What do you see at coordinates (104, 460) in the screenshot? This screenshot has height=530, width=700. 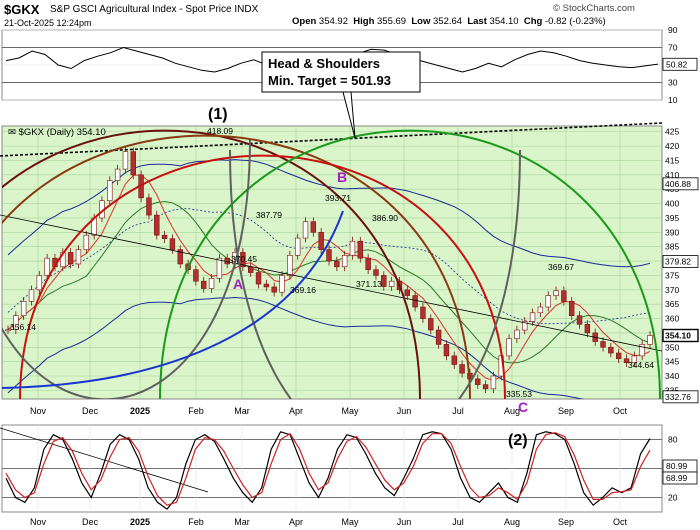 I see `stoch-trend-line` at bounding box center [104, 460].